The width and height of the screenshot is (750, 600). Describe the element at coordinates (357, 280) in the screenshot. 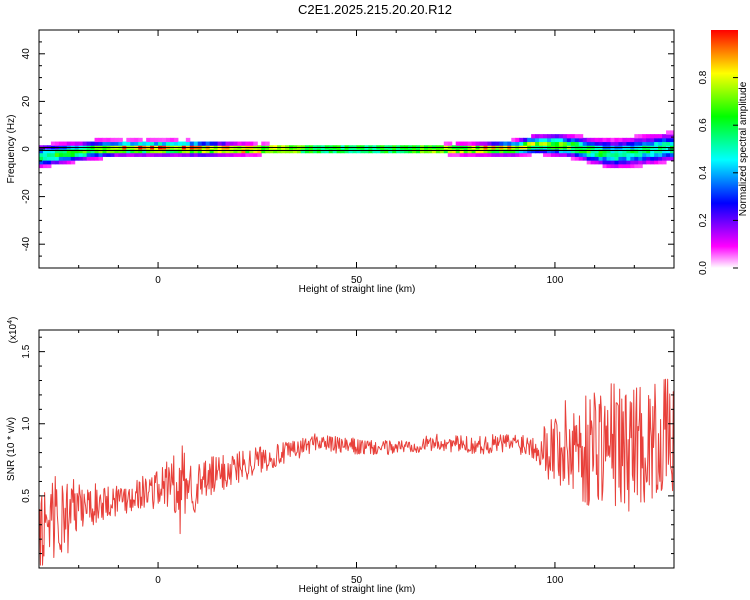

I see `spectrogram-x-tick-label: 50` at that location.